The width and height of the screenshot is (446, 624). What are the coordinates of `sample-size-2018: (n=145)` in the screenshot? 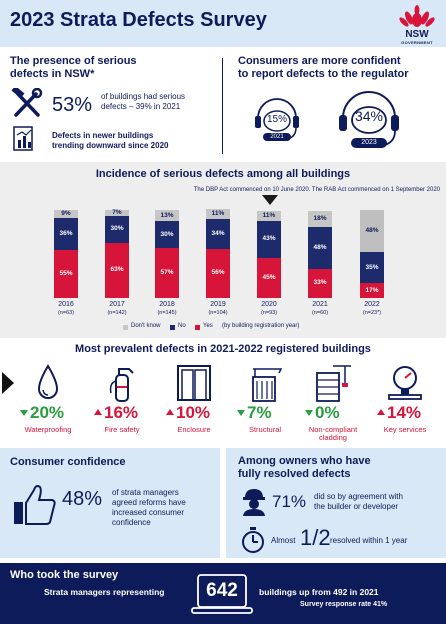 It's located at (167, 313).